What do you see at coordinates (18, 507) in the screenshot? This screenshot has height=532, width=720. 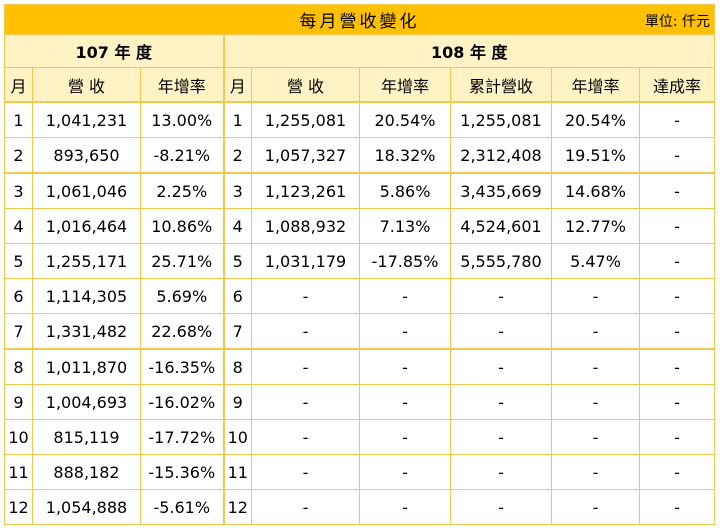 I see `cell-month-107: 12` at bounding box center [18, 507].